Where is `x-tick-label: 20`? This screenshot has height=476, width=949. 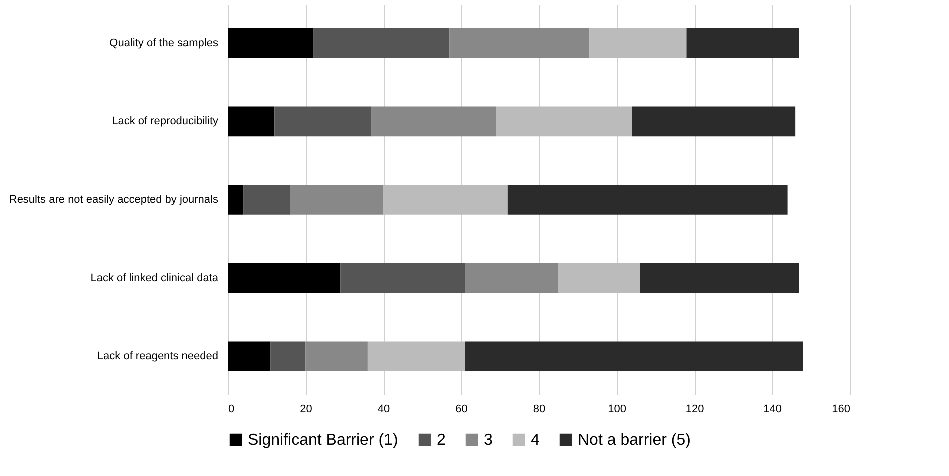 x-tick-label: 20 is located at coordinates (306, 410).